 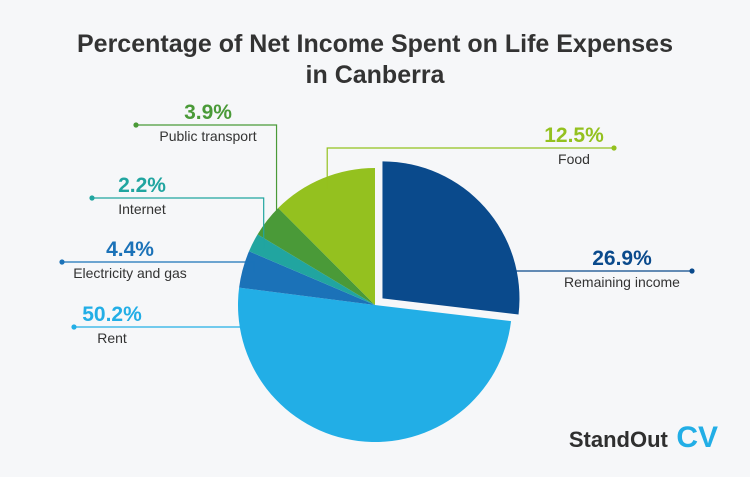 I want to click on brand-name-part2: CV, so click(x=697, y=437).